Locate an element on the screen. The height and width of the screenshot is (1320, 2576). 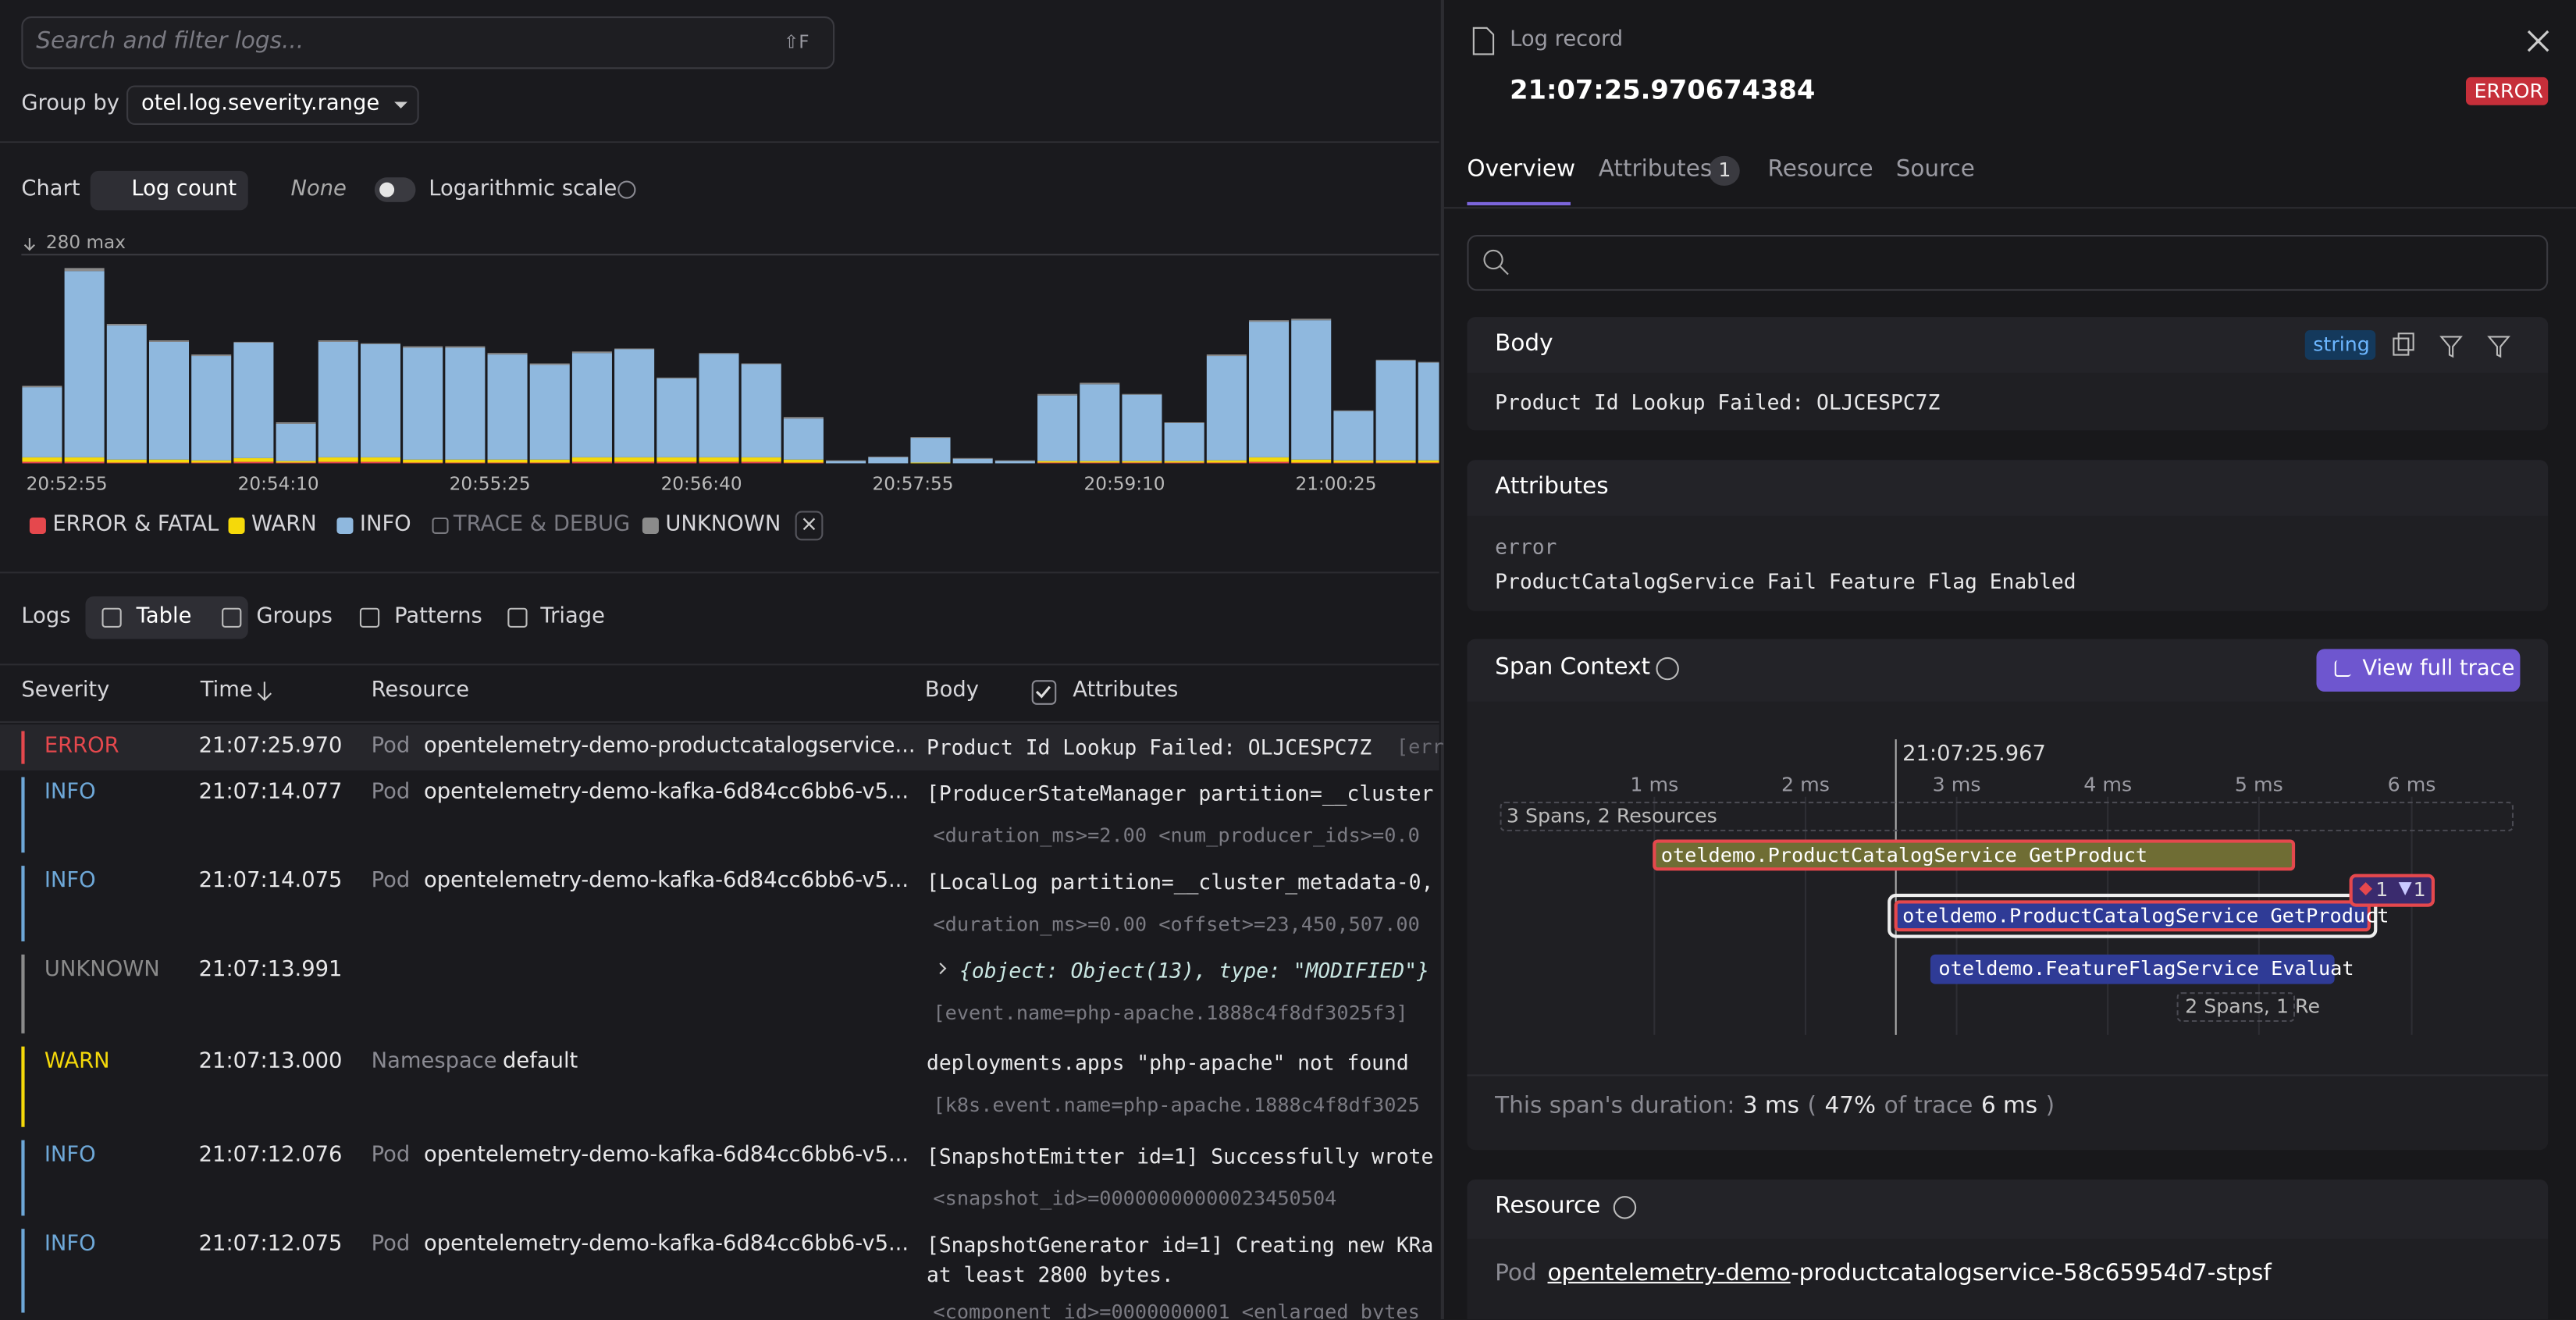
legend-label: UNKNOWN is located at coordinates (723, 524).